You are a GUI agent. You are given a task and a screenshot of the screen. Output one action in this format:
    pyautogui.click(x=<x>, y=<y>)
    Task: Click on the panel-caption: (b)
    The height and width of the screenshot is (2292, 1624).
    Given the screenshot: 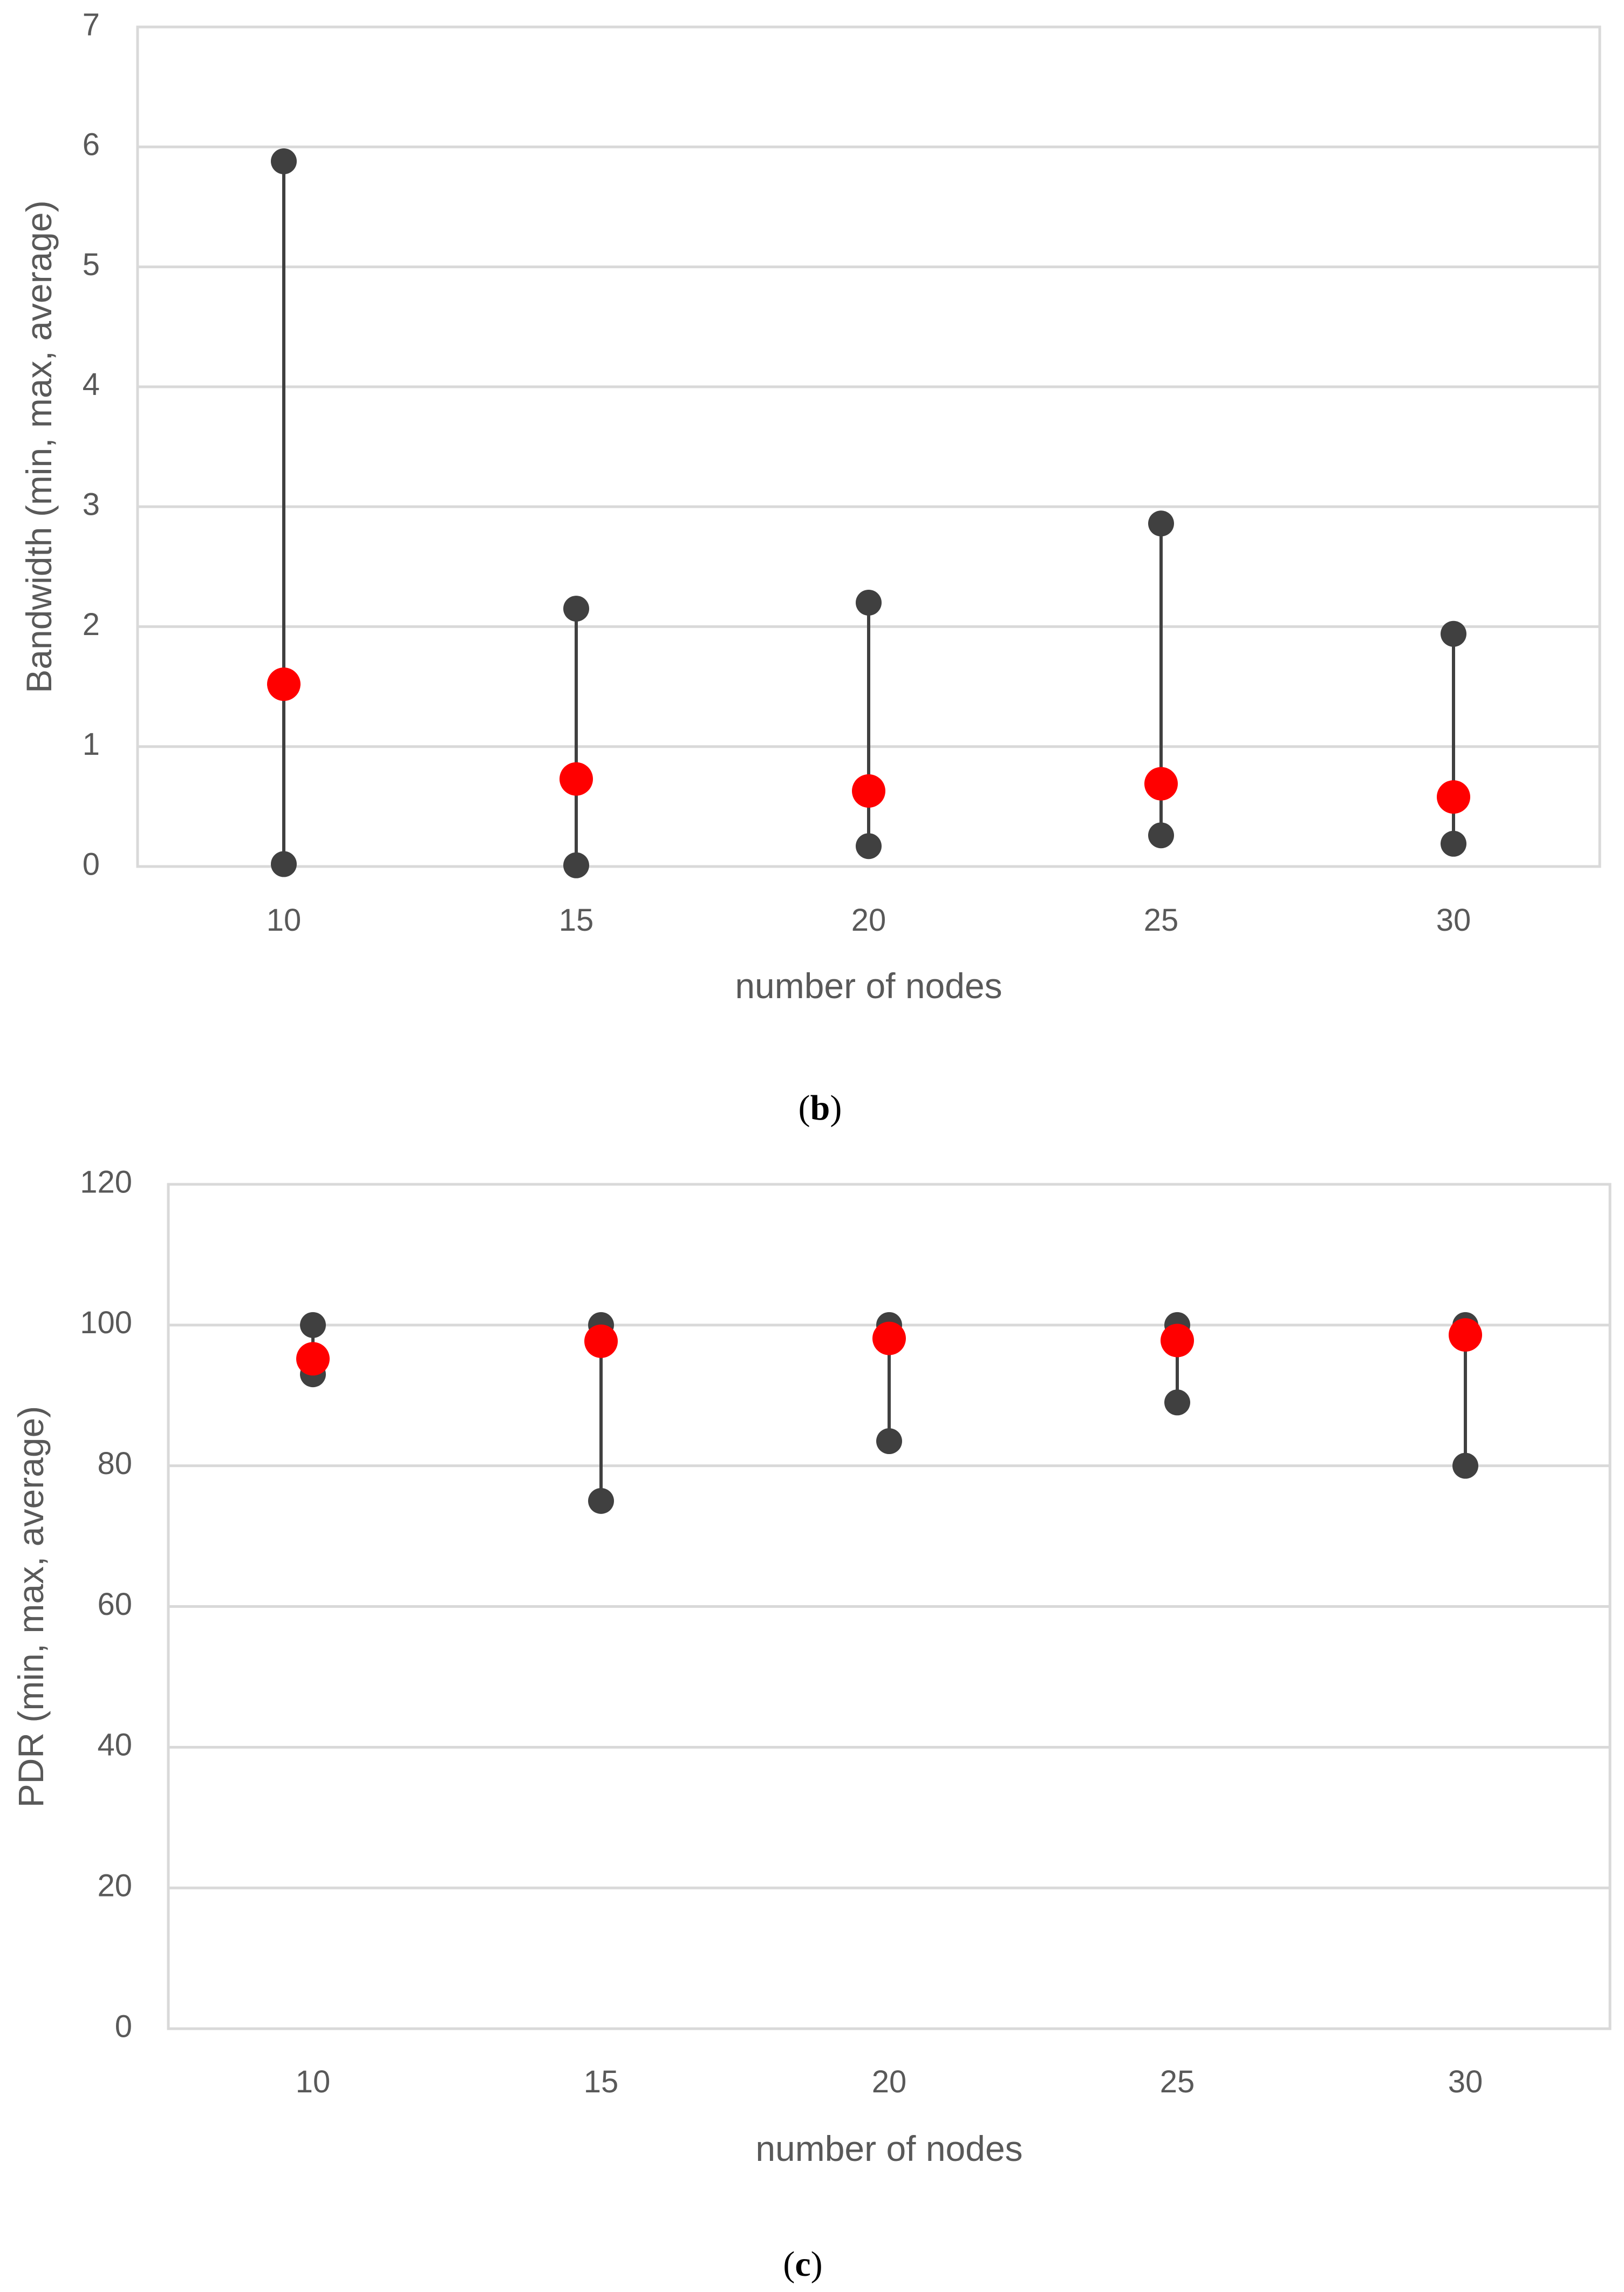 What is the action you would take?
    pyautogui.click(x=821, y=1108)
    